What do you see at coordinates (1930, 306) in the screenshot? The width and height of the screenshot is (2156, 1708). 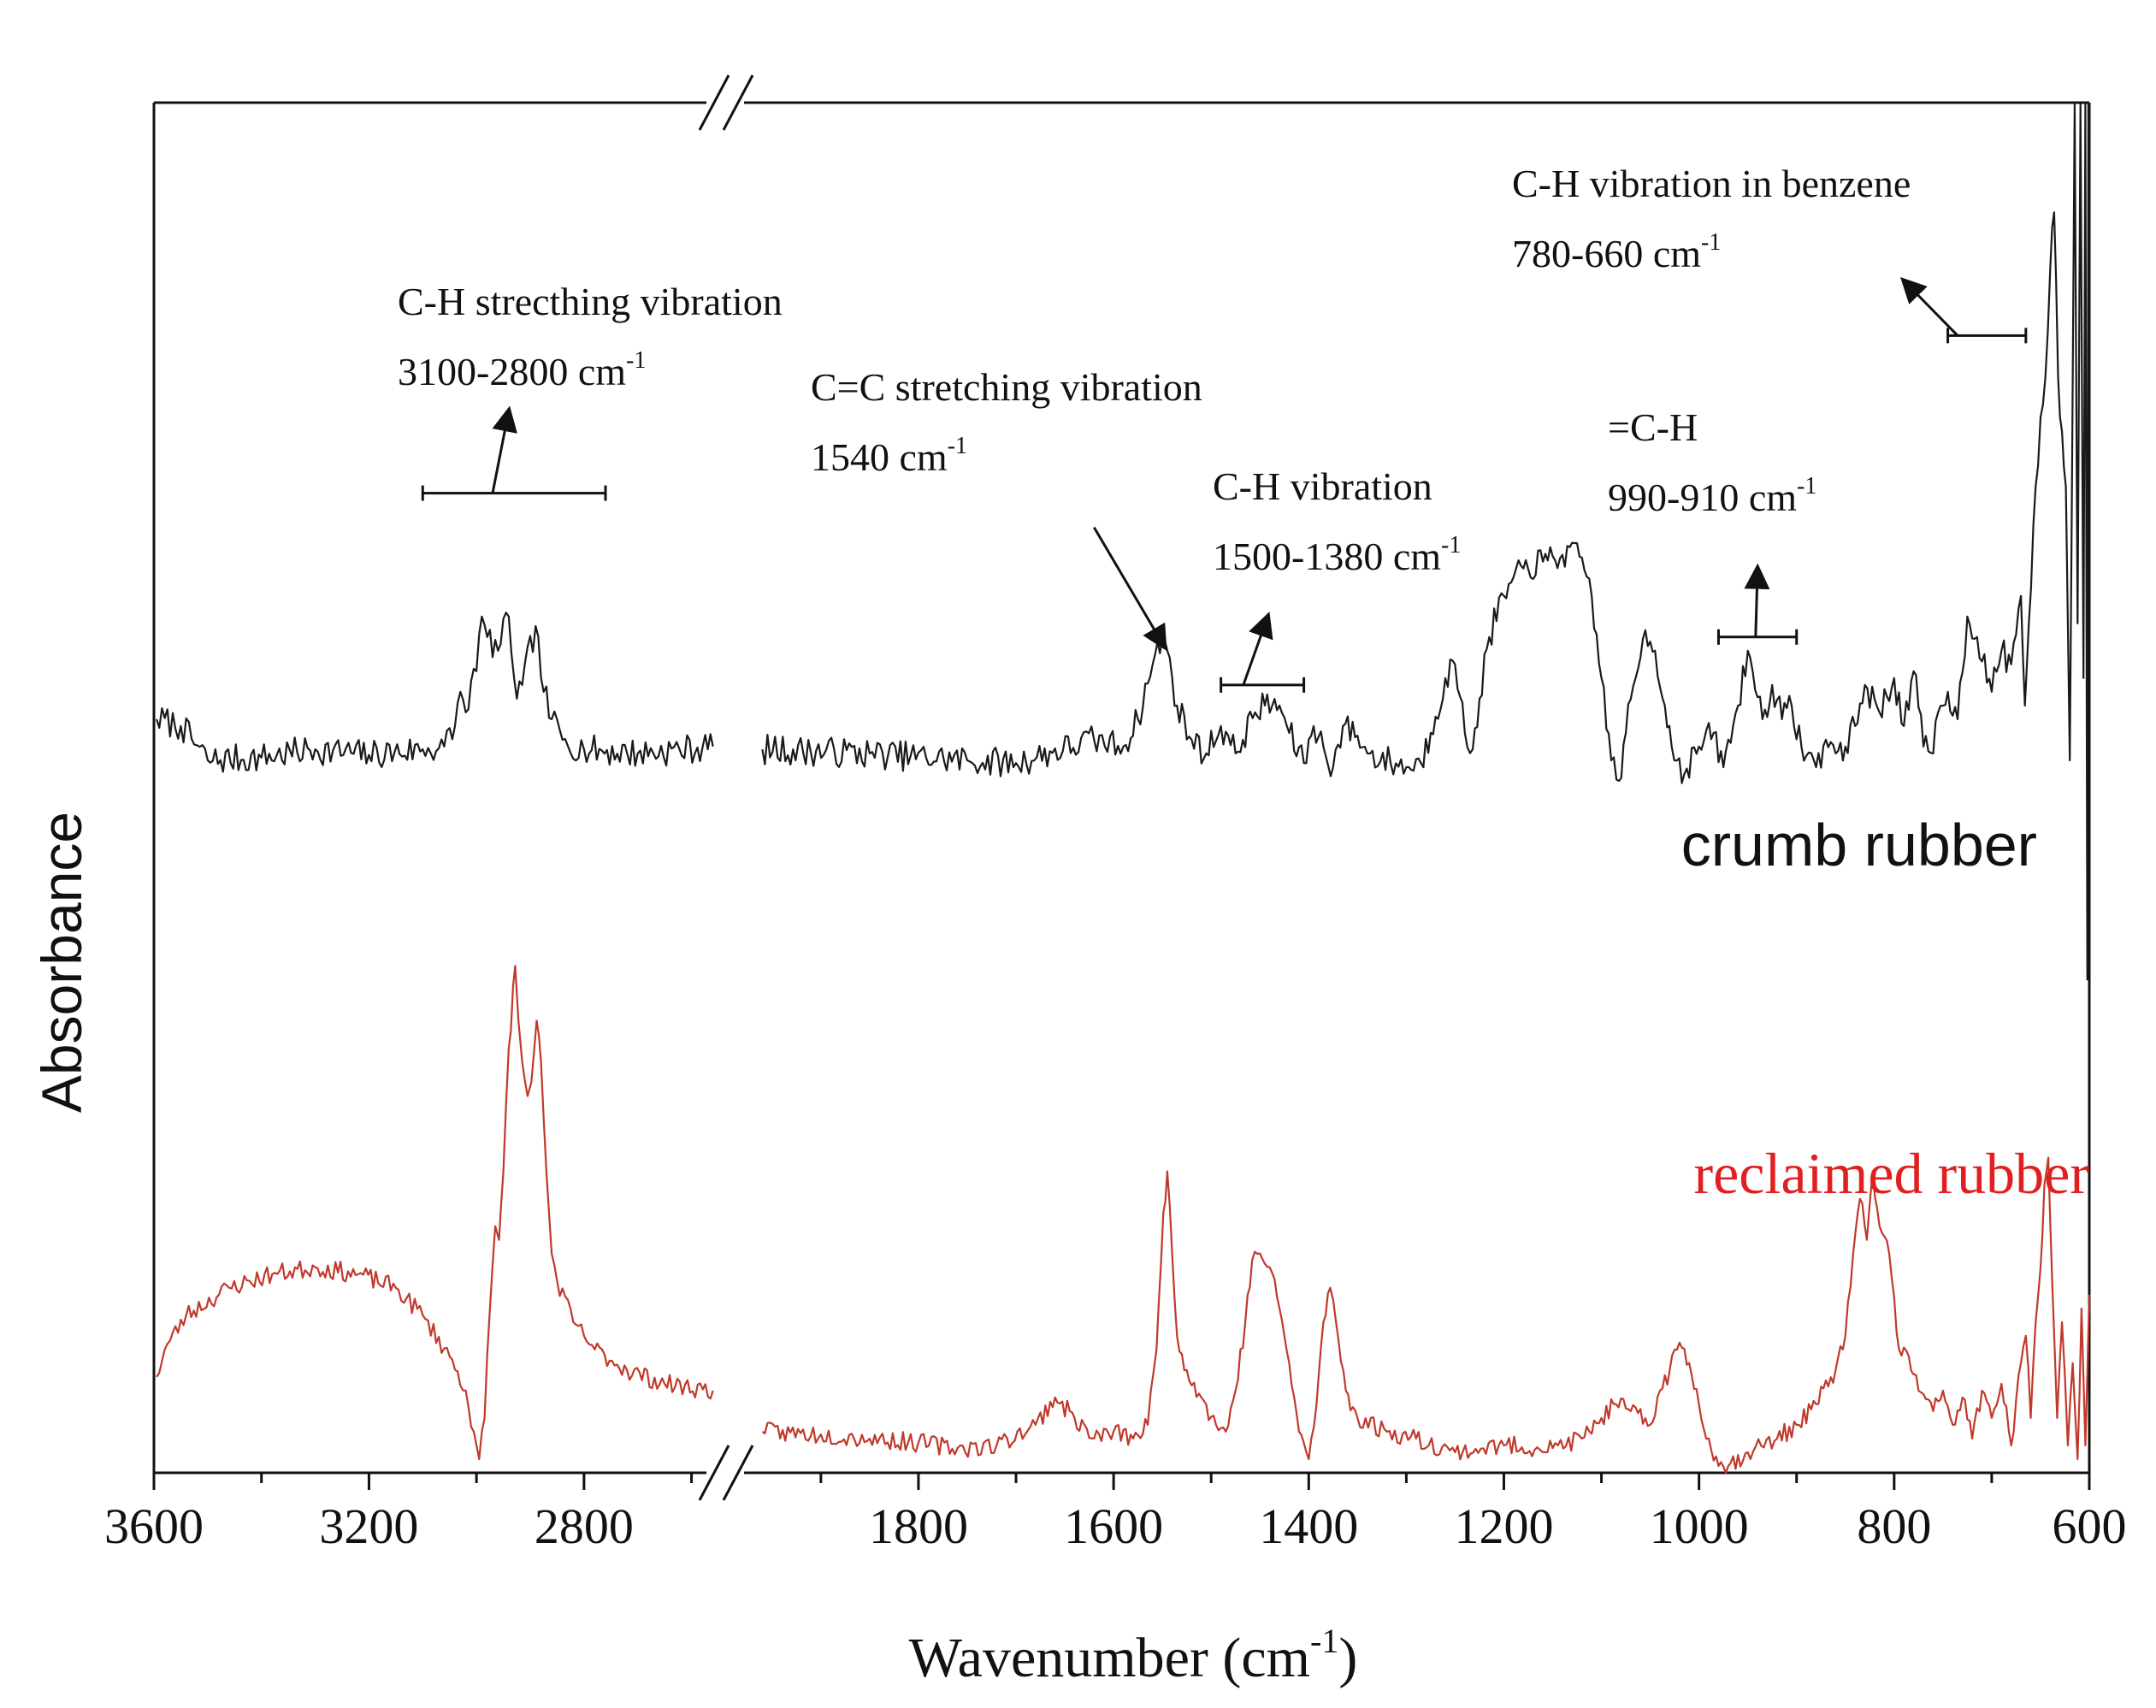 I see `annotation-arrow-ch-benzene` at bounding box center [1930, 306].